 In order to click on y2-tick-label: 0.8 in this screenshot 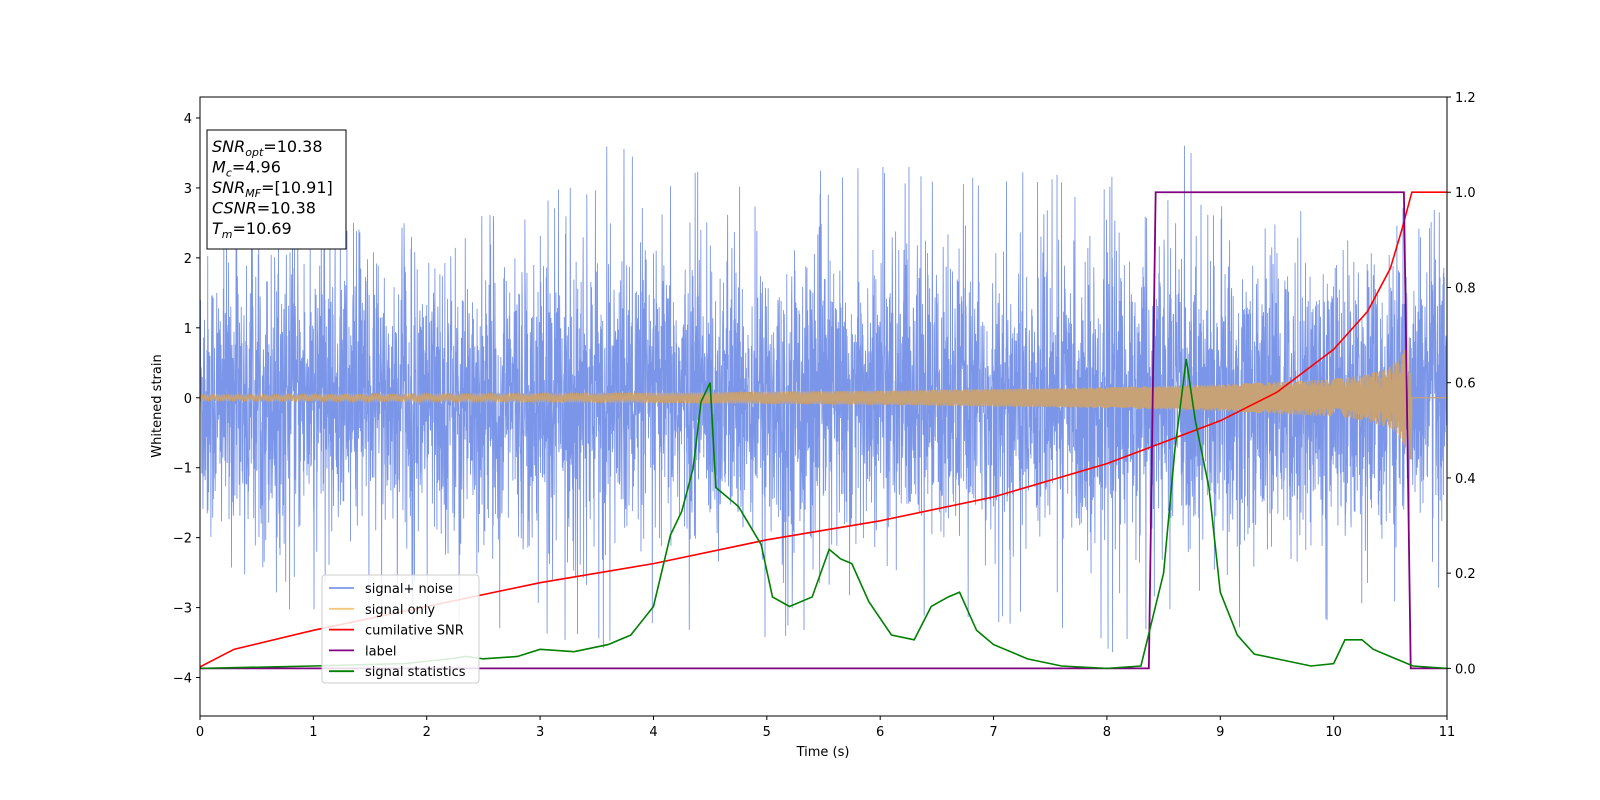, I will do `click(1465, 288)`.